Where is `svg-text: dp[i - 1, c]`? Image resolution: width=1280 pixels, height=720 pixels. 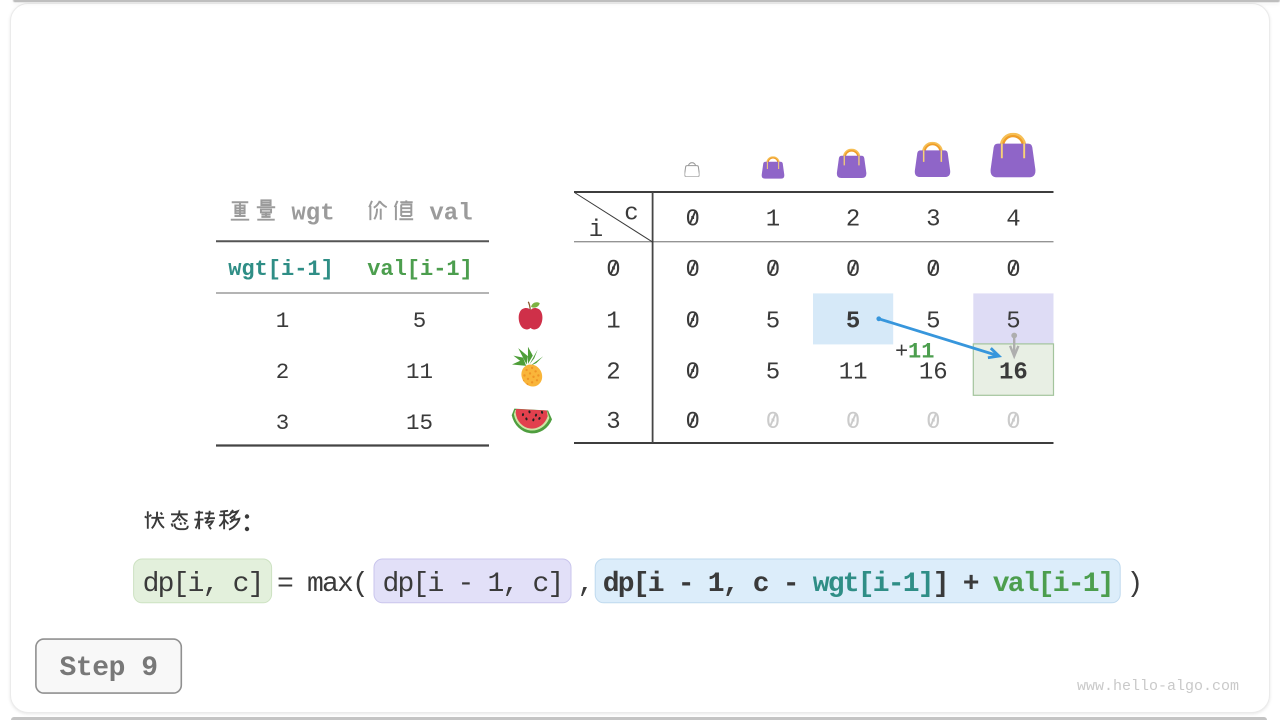 svg-text: dp[i - 1, c] is located at coordinates (473, 584).